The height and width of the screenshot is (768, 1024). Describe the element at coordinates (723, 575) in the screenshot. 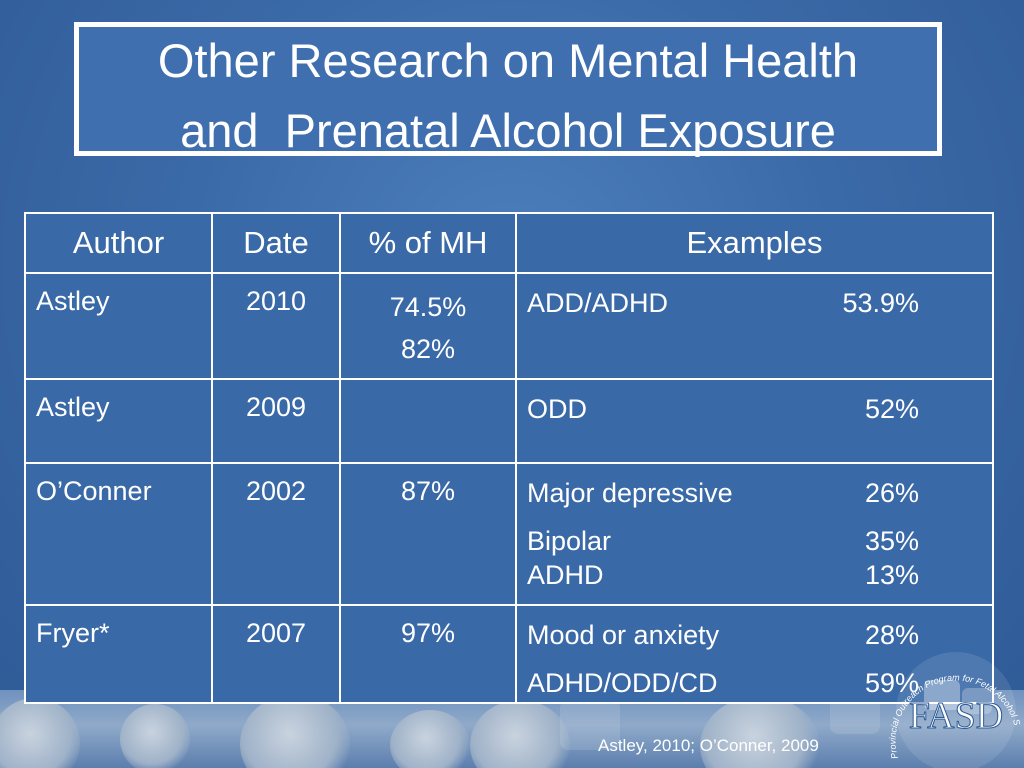

I see `example-item: ADHD 13%` at that location.